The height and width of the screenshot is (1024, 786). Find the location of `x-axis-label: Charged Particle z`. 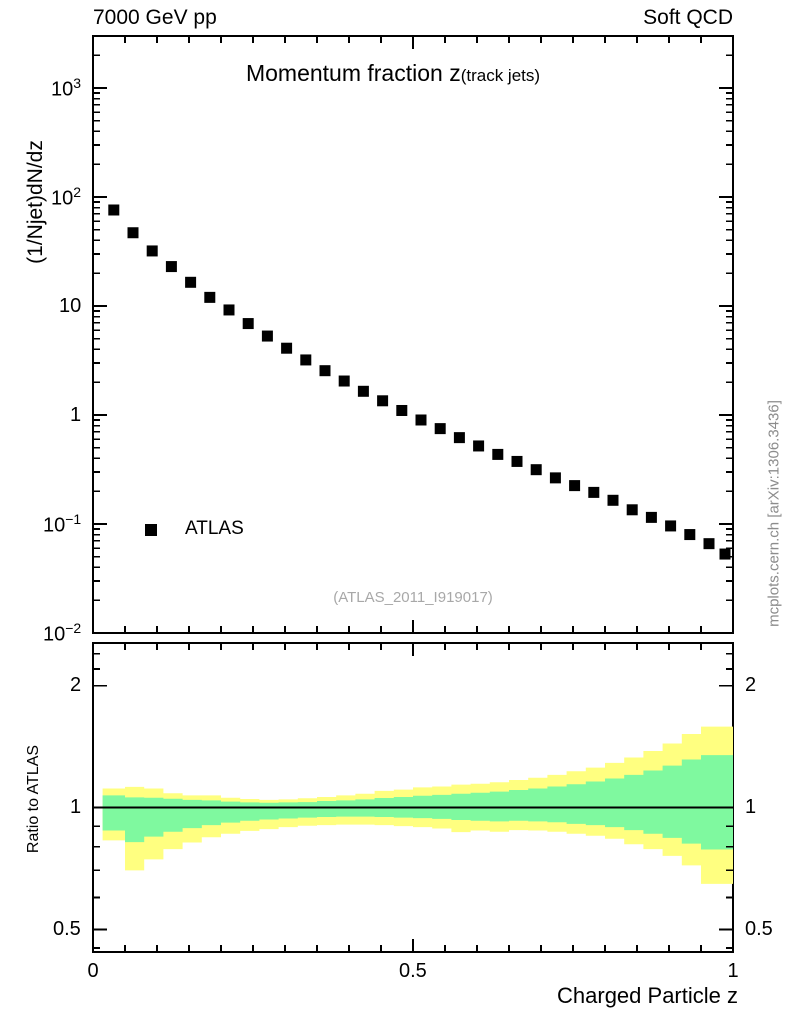

x-axis-label: Charged Particle z is located at coordinates (647, 995).